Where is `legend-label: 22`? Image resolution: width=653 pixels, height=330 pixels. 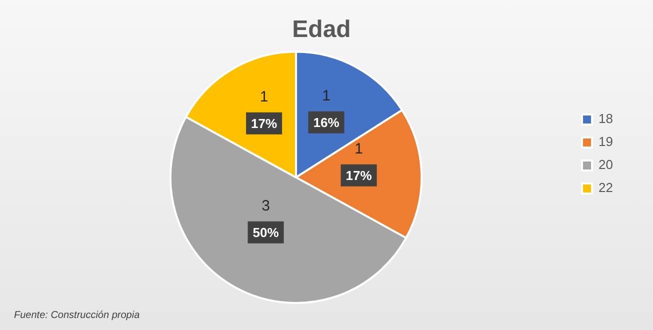 legend-label: 22 is located at coordinates (606, 188).